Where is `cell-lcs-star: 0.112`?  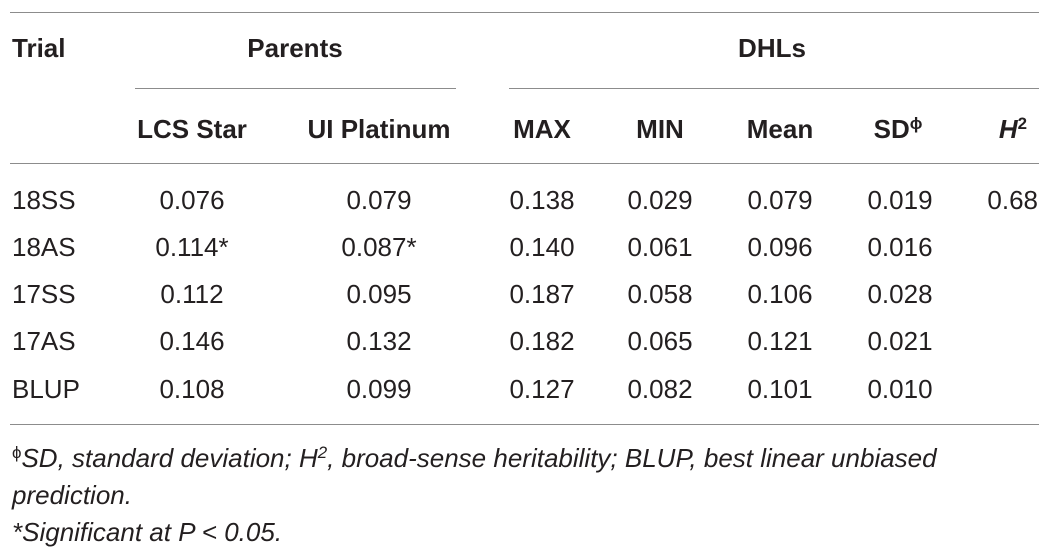 cell-lcs-star: 0.112 is located at coordinates (192, 294).